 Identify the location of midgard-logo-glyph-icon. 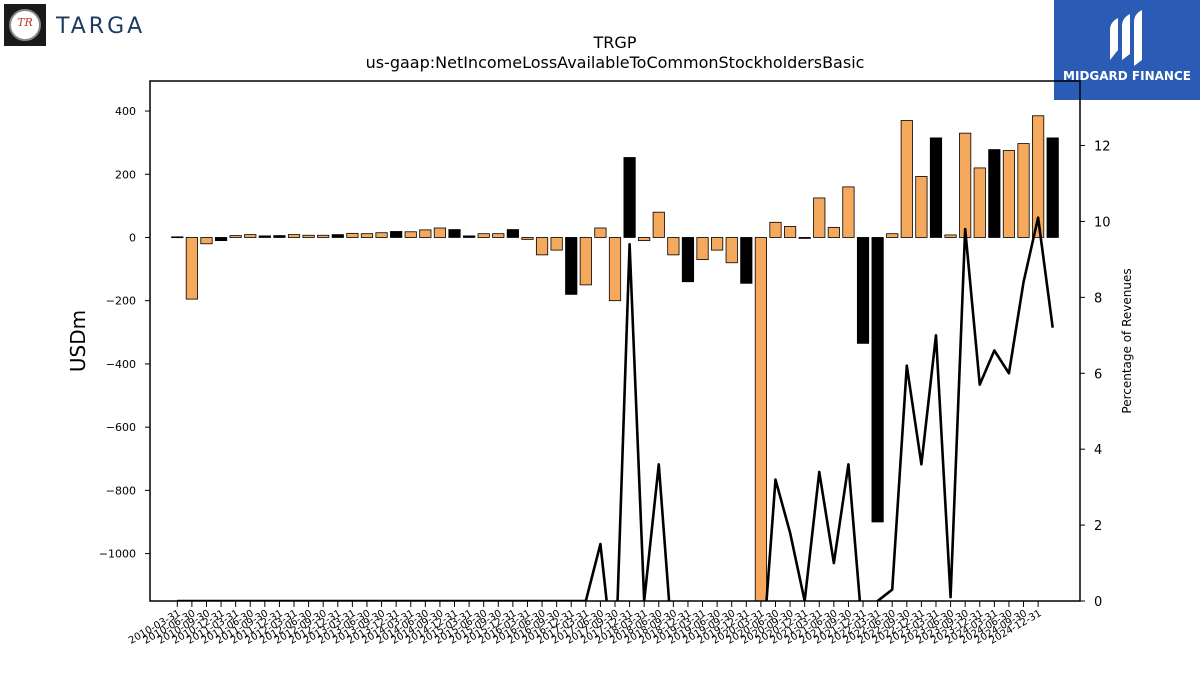
(1126, 38).